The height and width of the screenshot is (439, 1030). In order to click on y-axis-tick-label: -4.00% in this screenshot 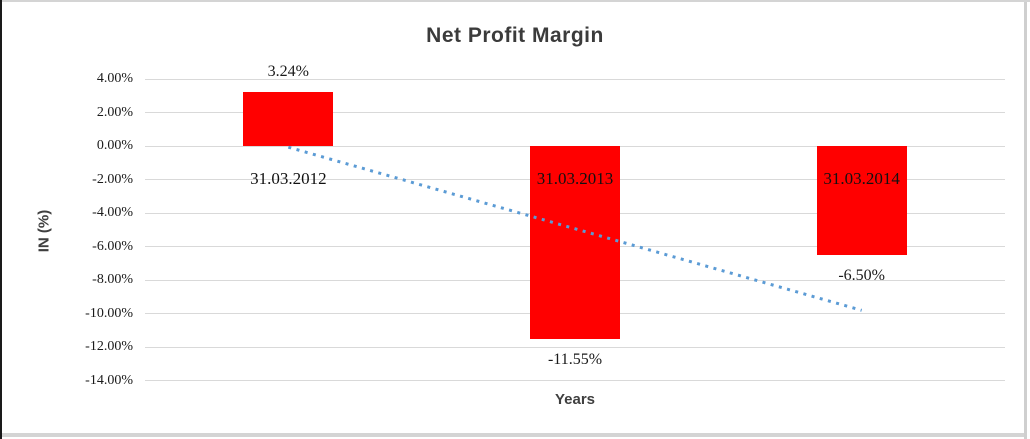, I will do `click(112, 212)`.